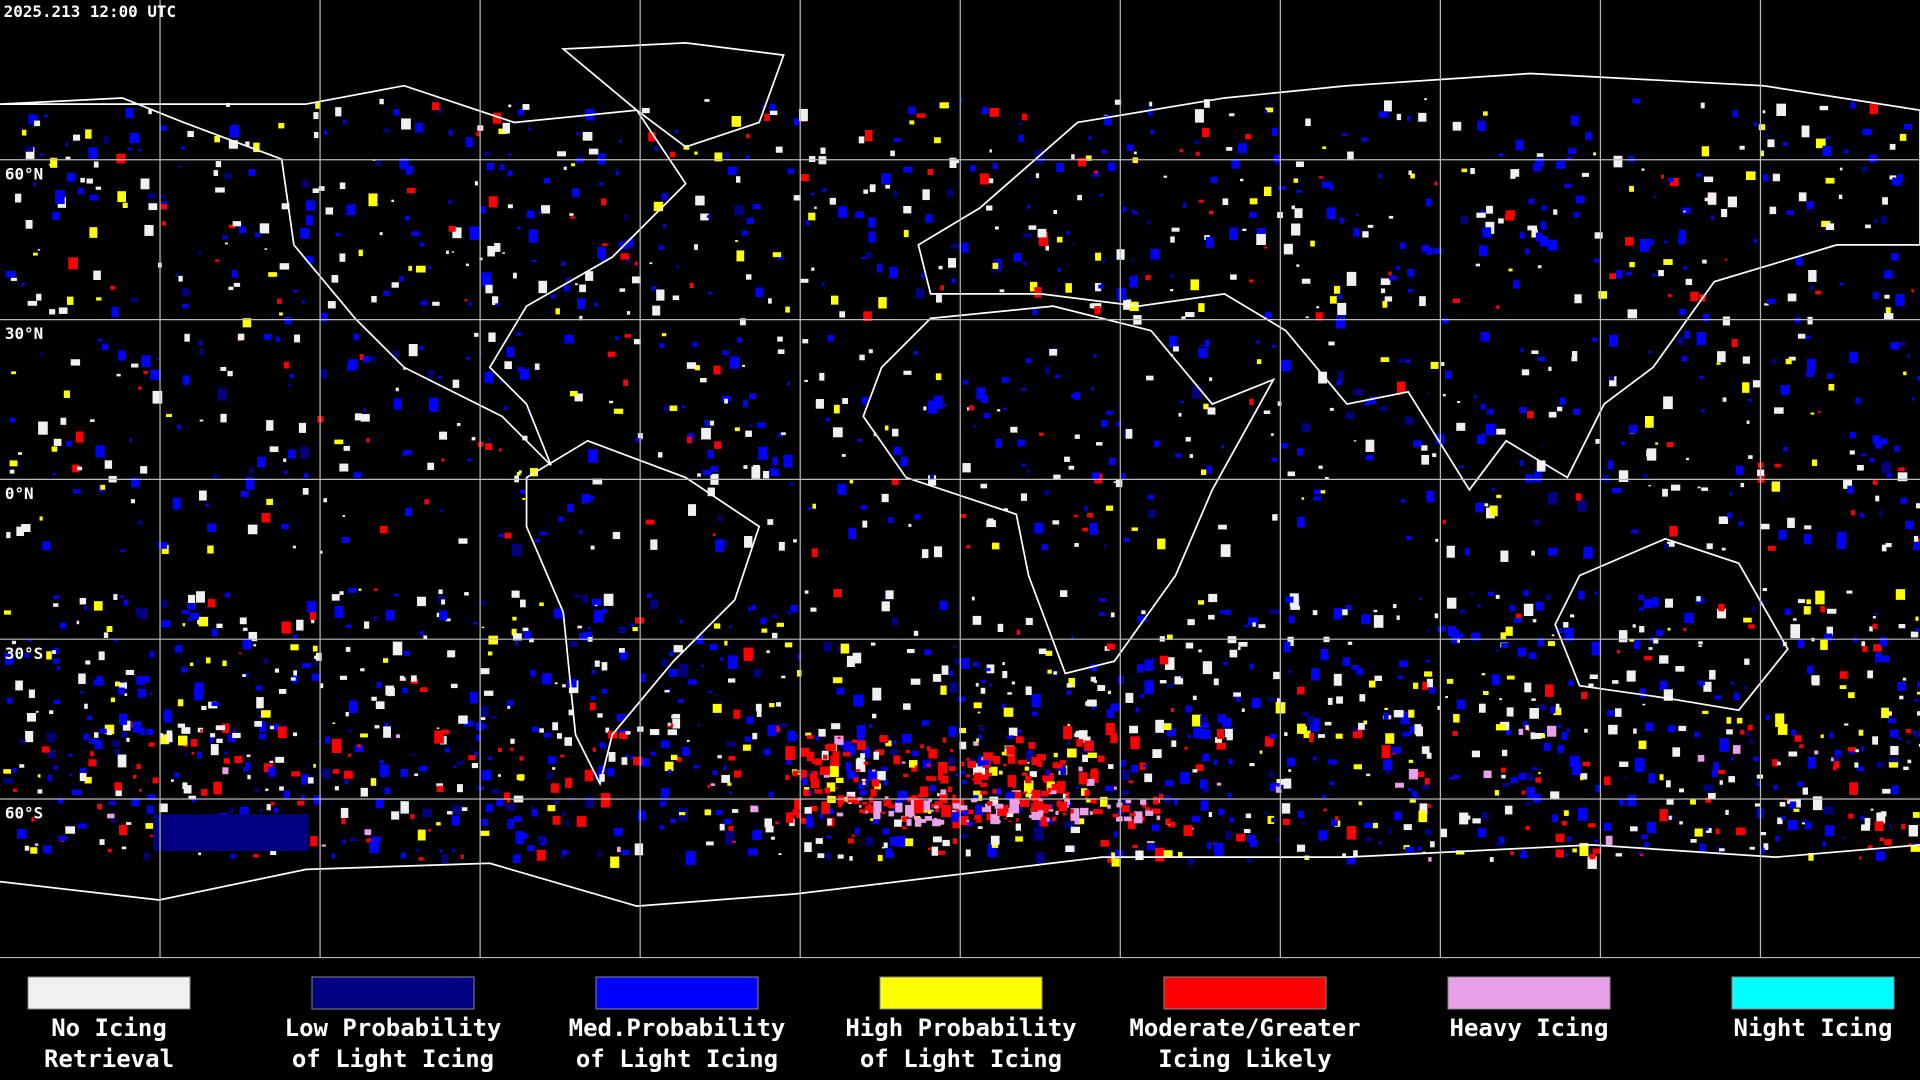  I want to click on coastline, so click(643, 613).